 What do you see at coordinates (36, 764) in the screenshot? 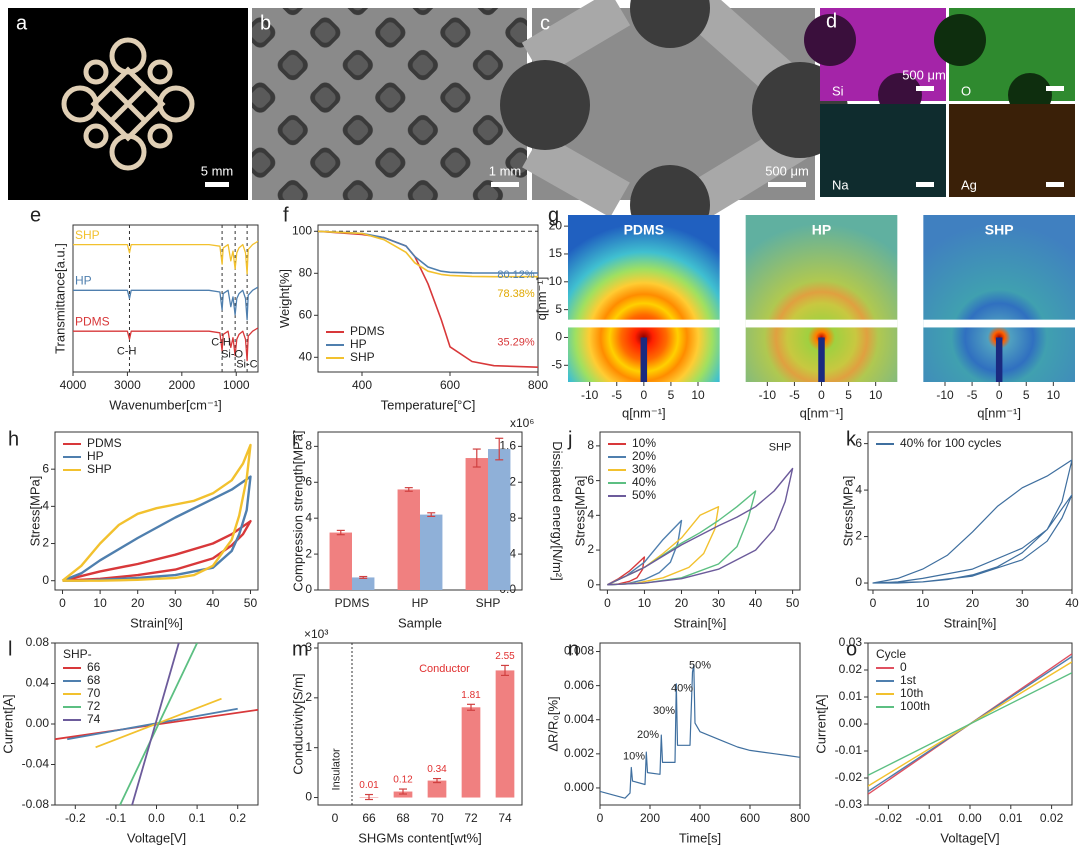
I see `y-tick-label: -0.04` at bounding box center [36, 764].